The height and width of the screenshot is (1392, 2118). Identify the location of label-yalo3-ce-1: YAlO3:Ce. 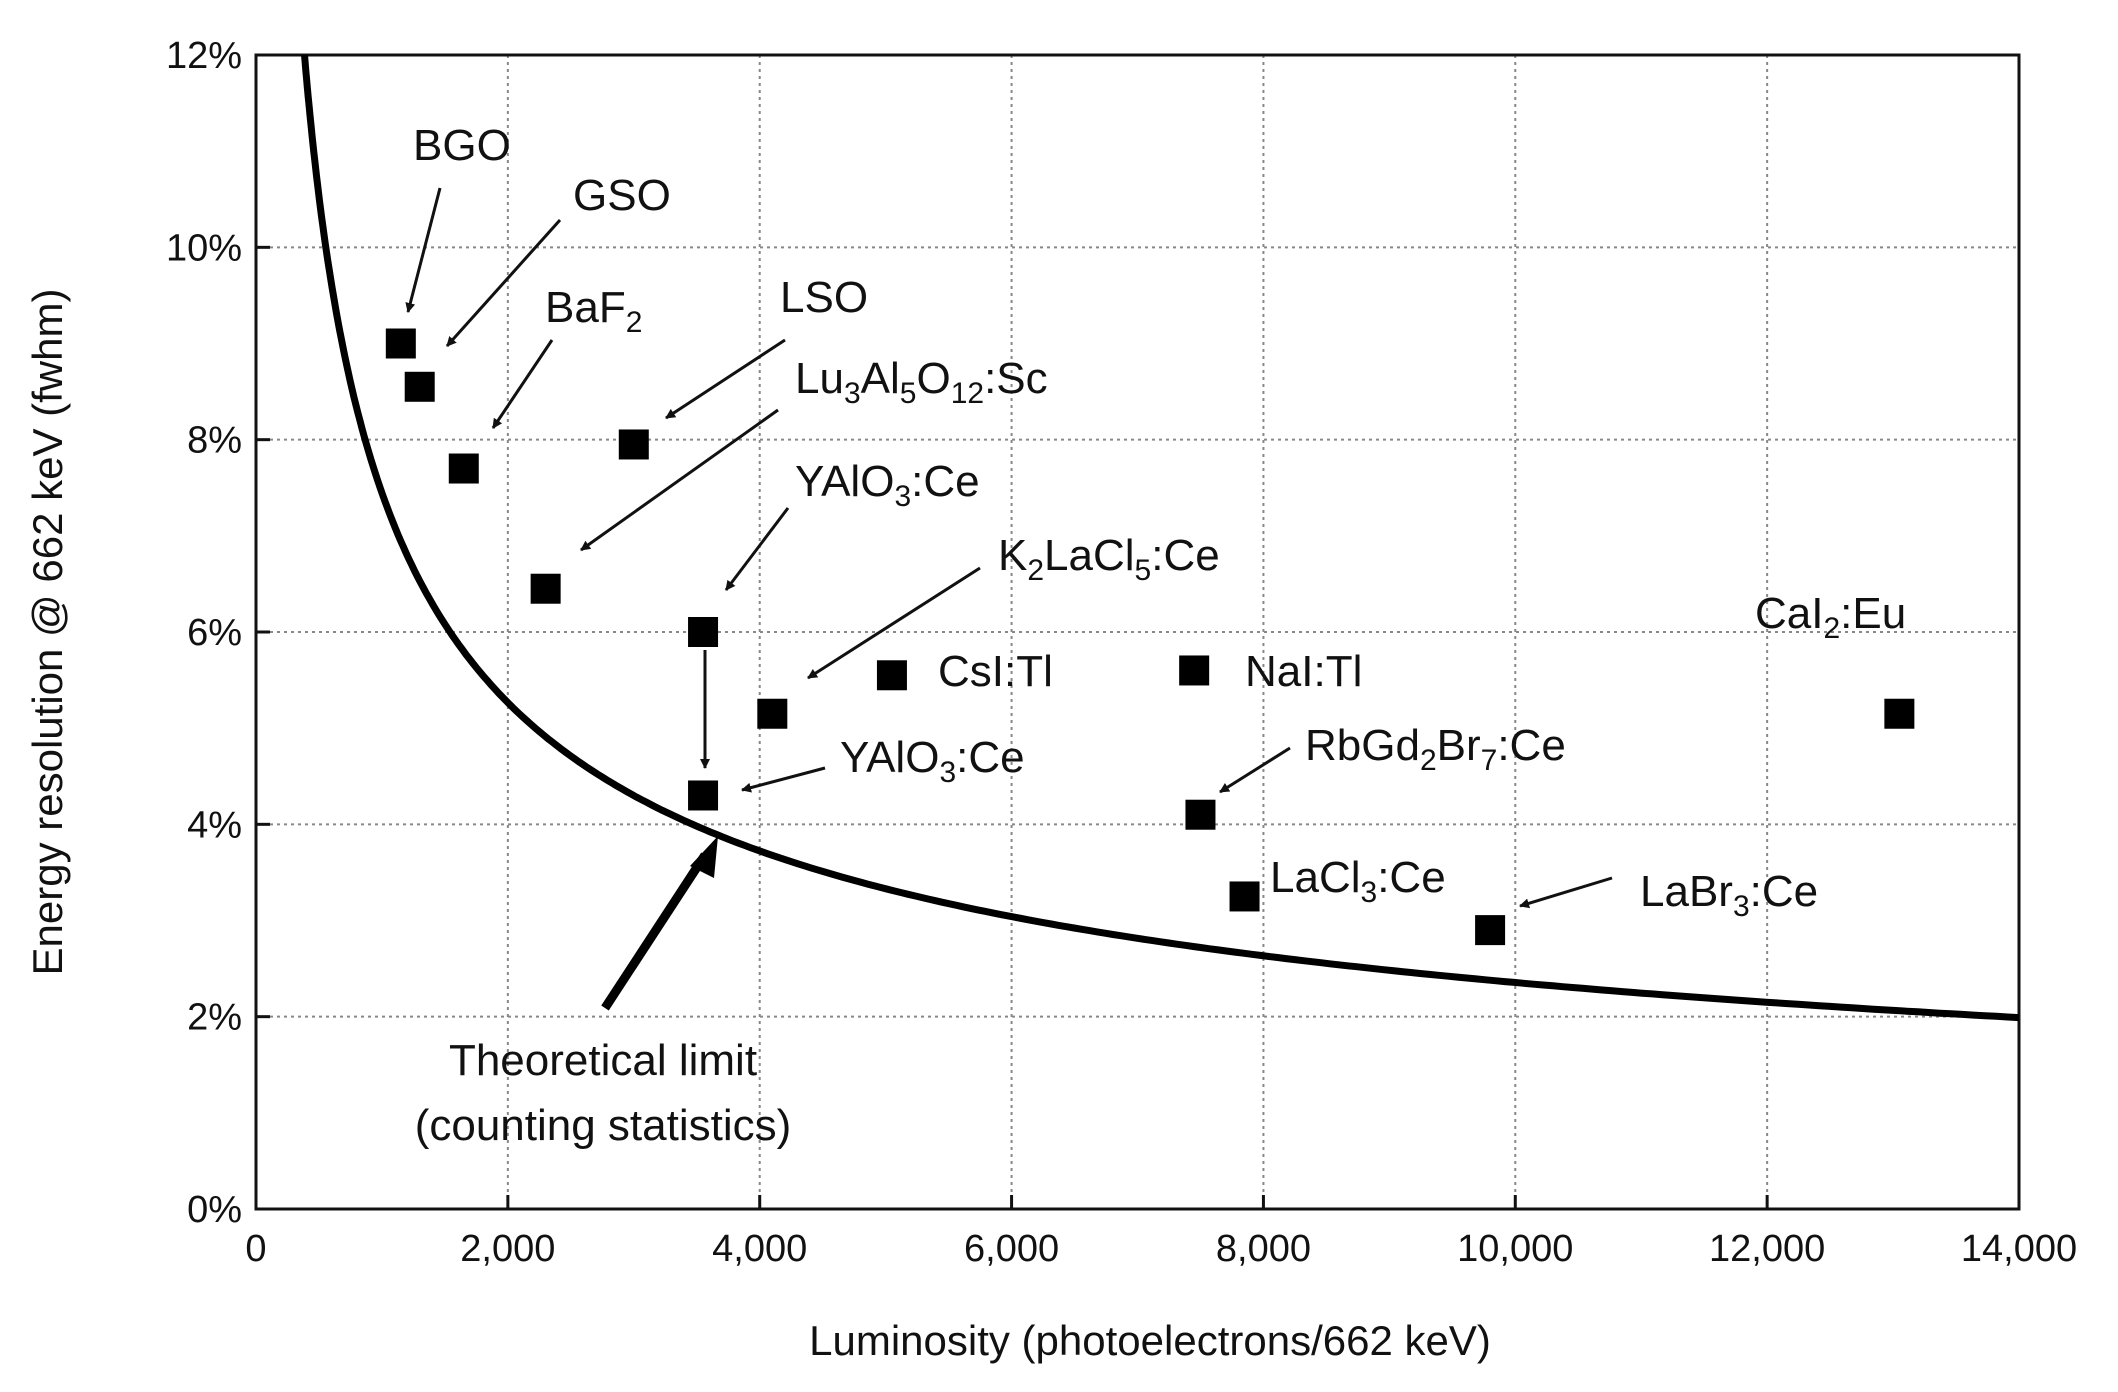
(887, 485).